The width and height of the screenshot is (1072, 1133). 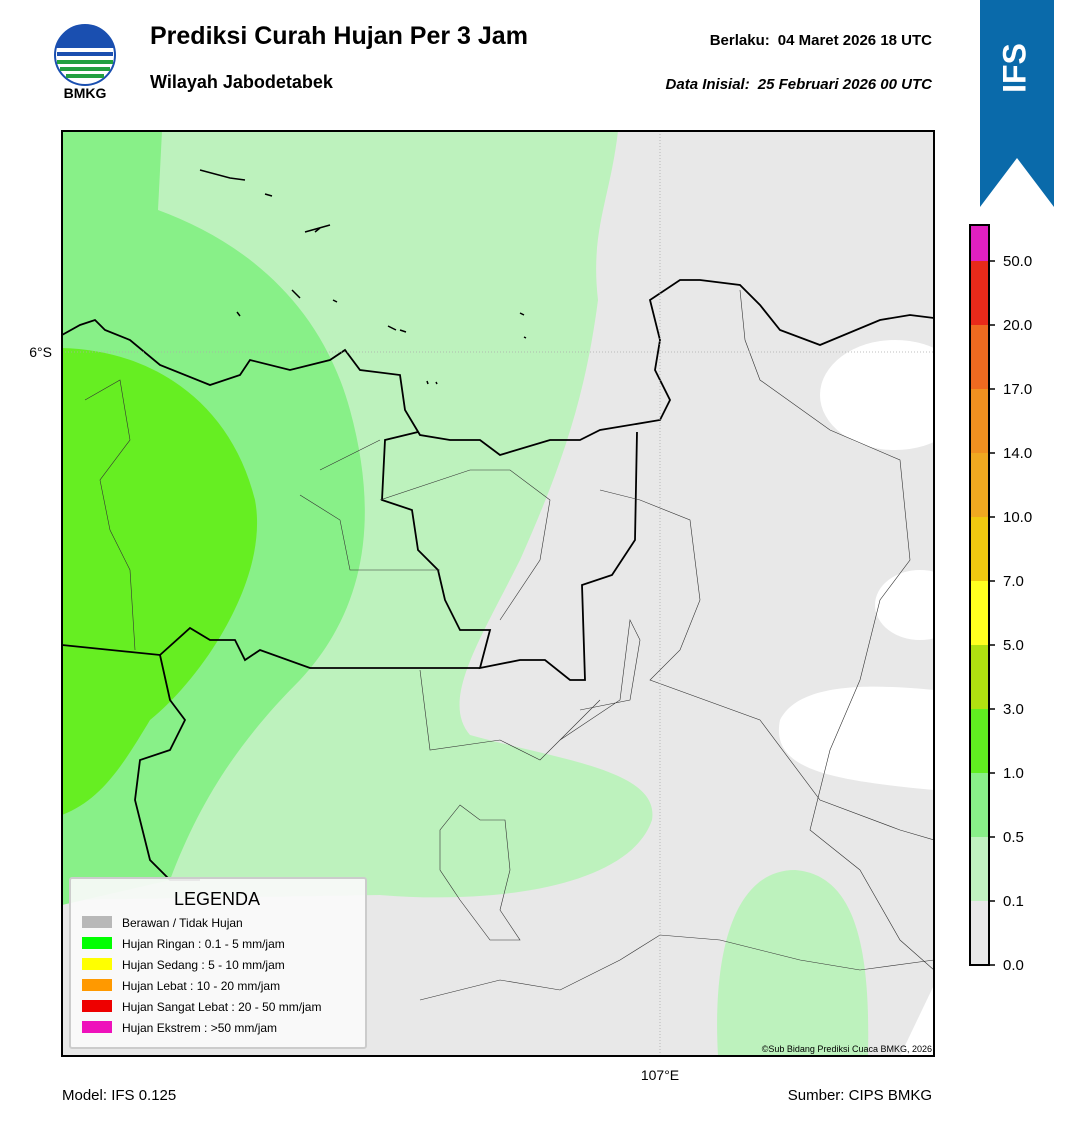 I want to click on legend-label: Berawan / Tidak Hujan, so click(x=182, y=923).